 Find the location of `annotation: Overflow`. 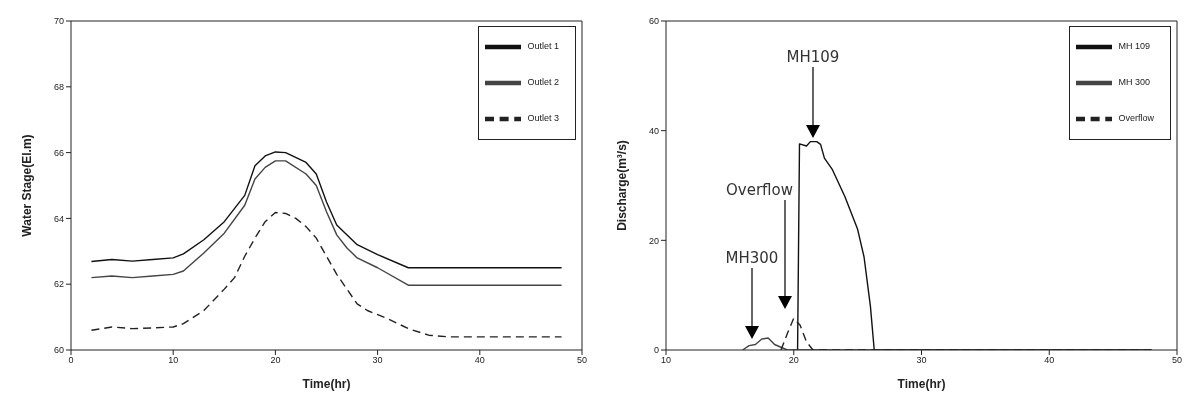

annotation: Overflow is located at coordinates (759, 190).